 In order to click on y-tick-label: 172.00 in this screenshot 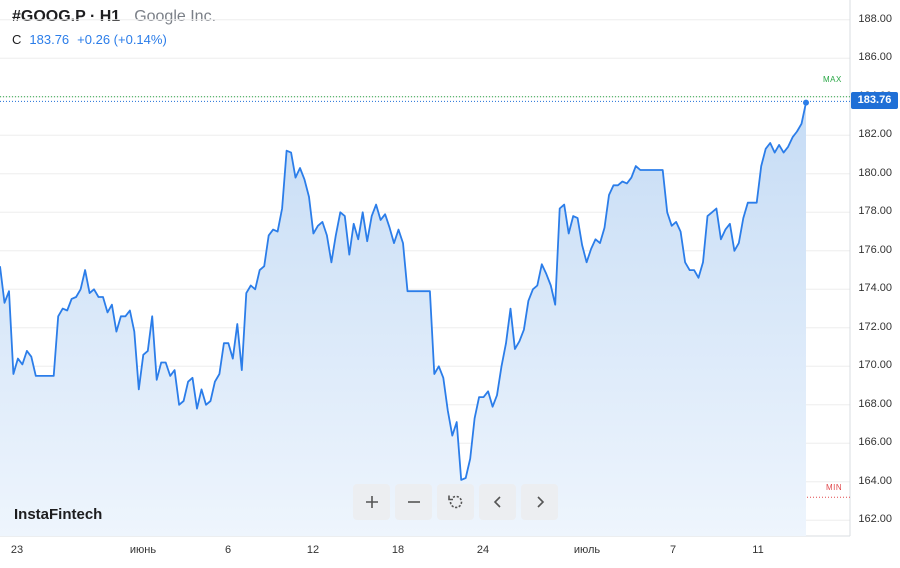, I will do `click(875, 326)`.